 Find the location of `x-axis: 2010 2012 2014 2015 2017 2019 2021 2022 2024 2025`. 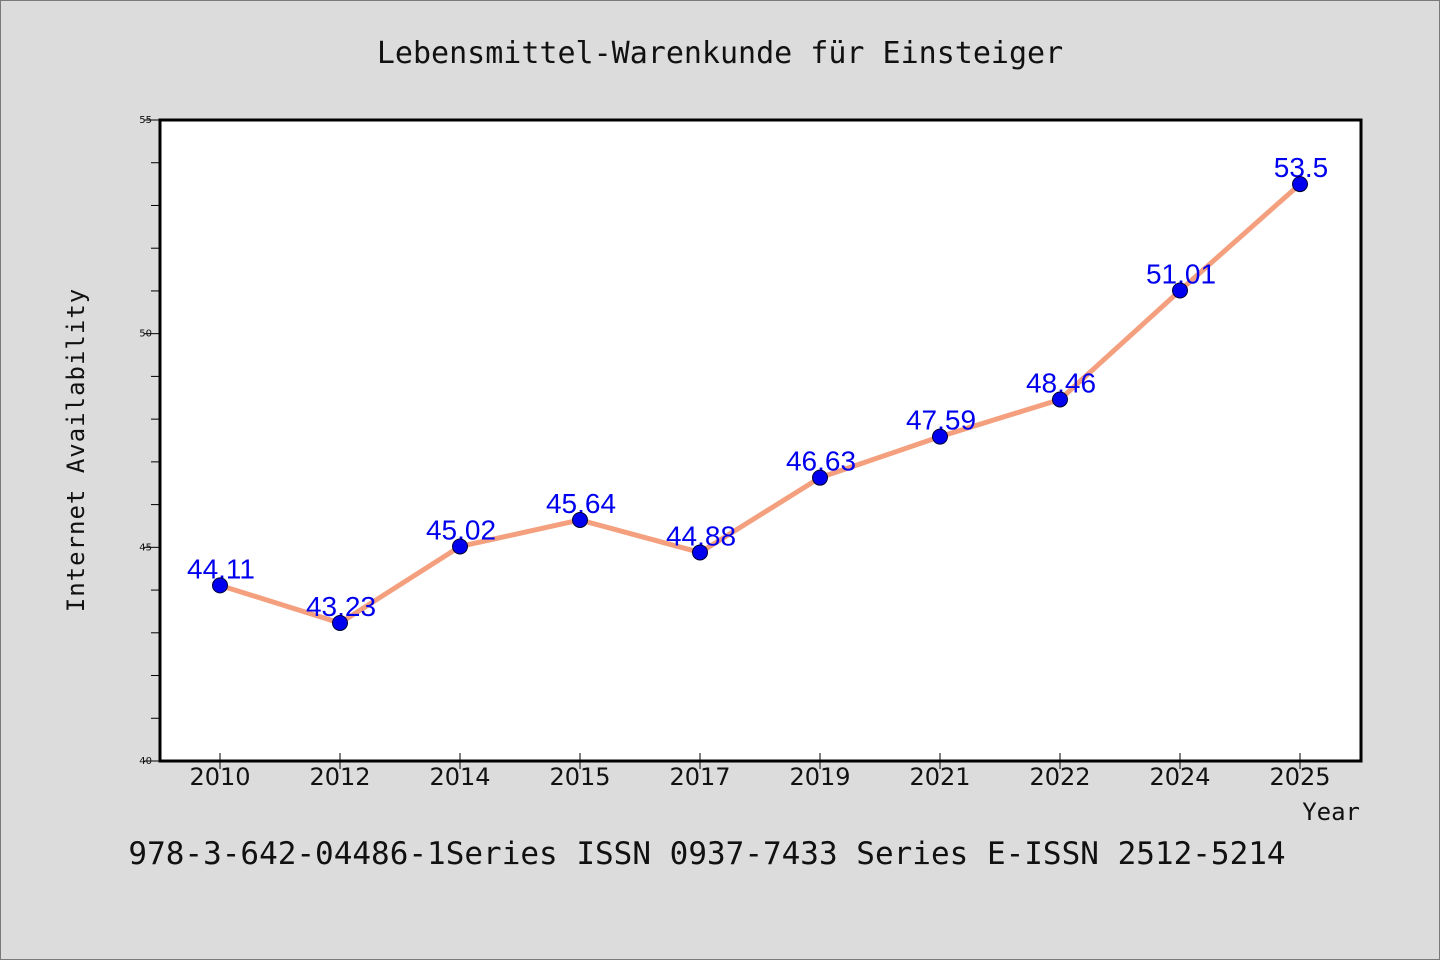

x-axis: 2010 2012 2014 2015 2017 2019 2021 2022 2024 2025 is located at coordinates (760, 772).